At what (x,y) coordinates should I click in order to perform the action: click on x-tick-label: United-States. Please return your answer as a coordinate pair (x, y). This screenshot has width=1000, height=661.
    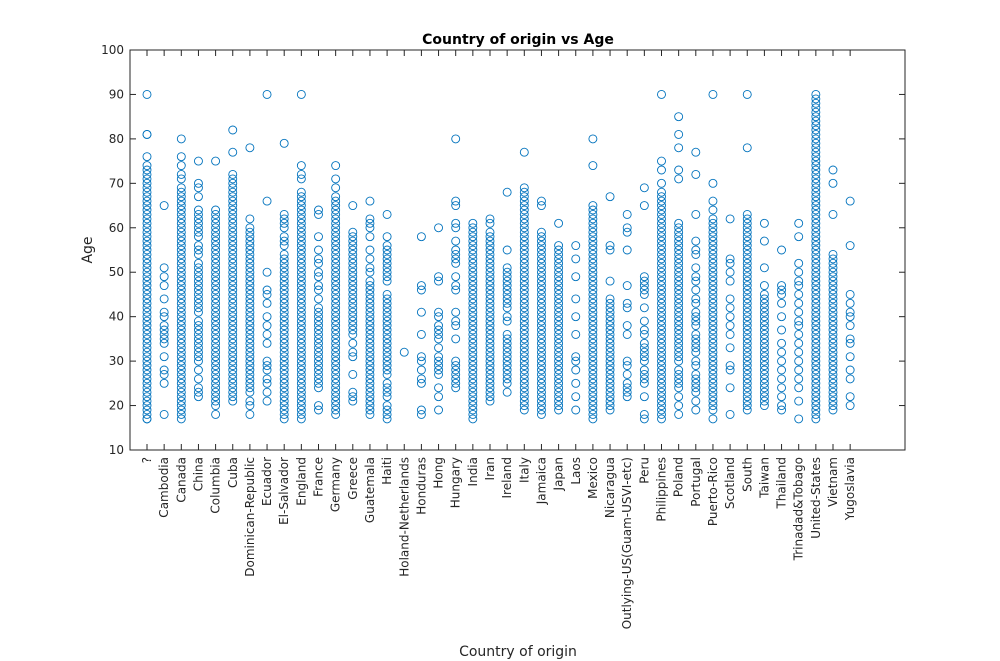
    Looking at the image, I should click on (816, 498).